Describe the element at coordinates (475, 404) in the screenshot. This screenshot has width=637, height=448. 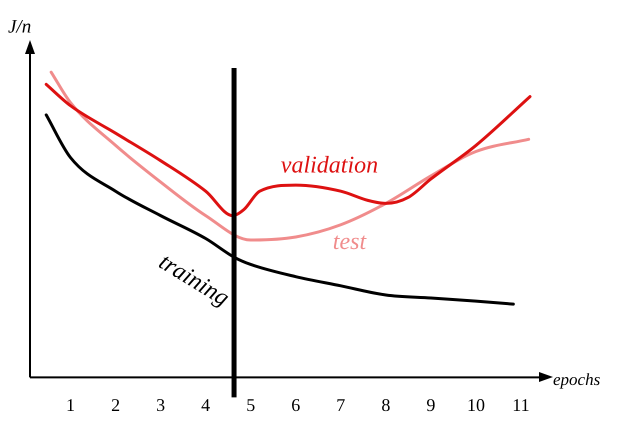
I see `x-tick-label: 10` at that location.